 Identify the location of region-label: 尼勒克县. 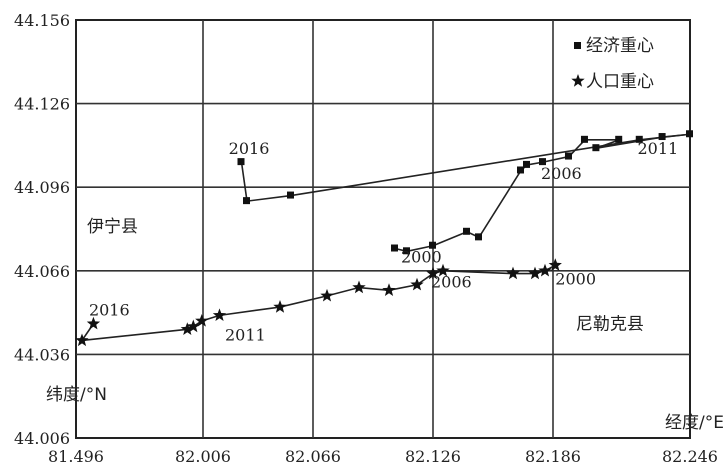
(610, 324).